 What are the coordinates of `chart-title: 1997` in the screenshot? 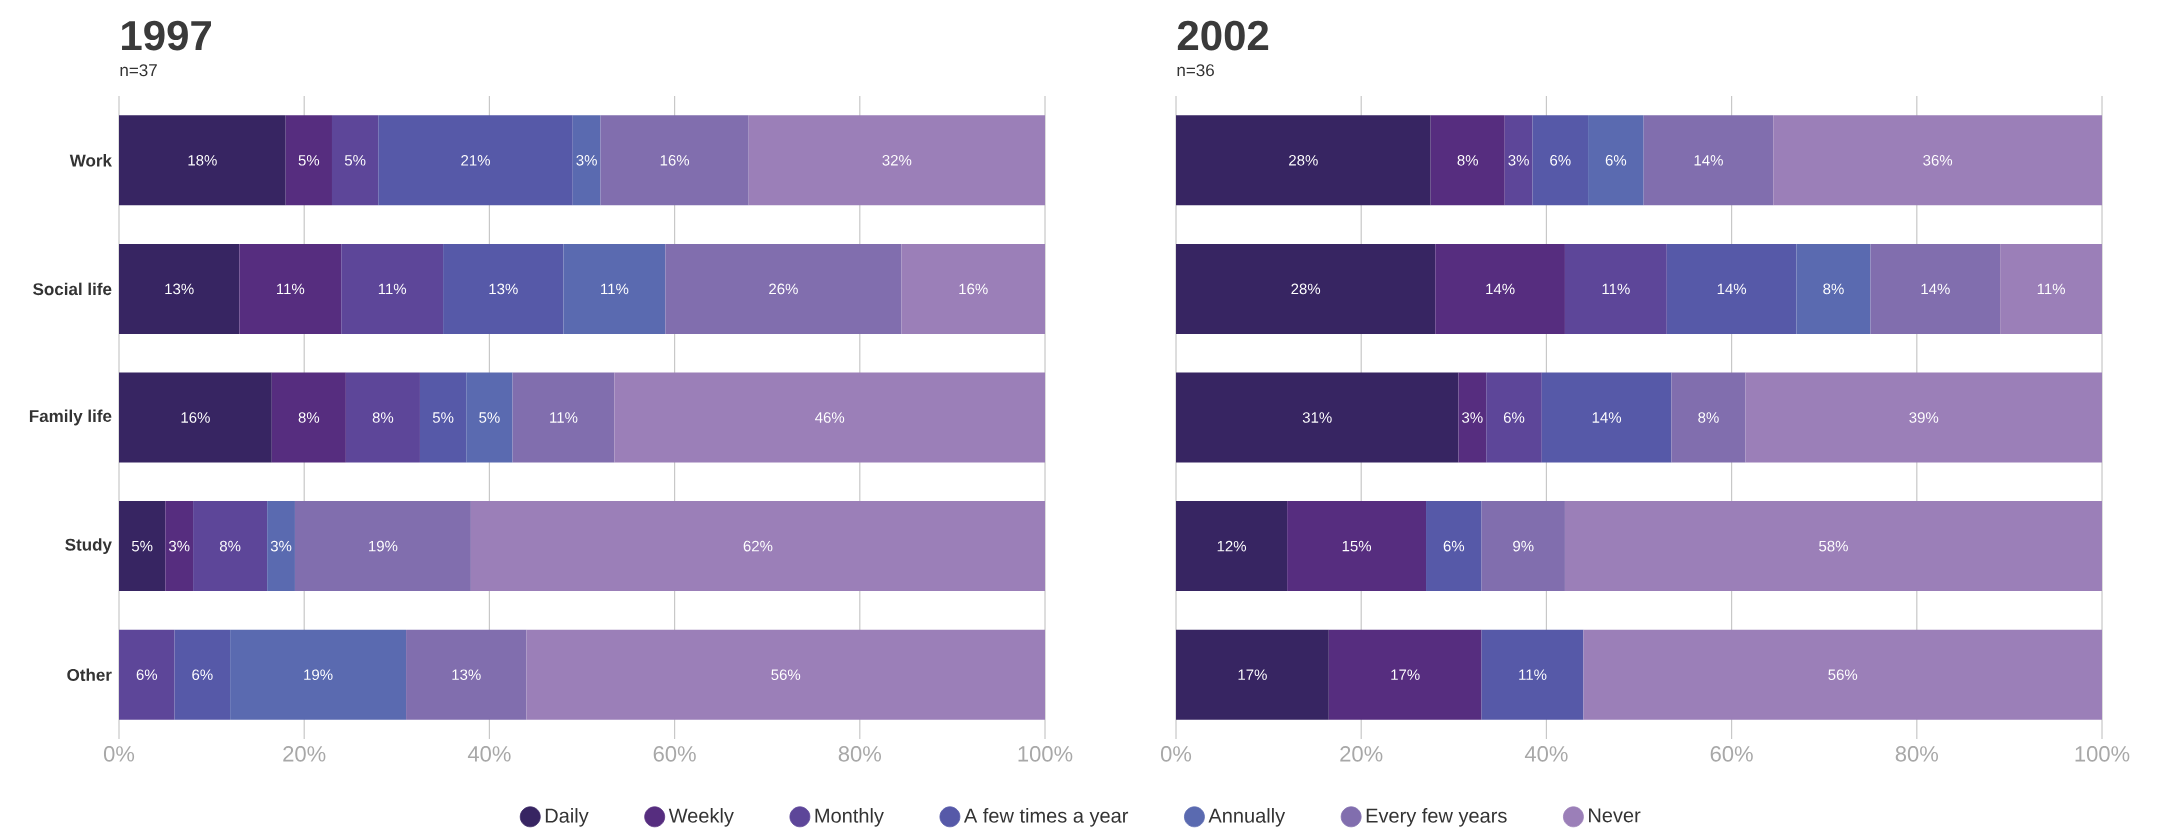 It's located at (166, 35).